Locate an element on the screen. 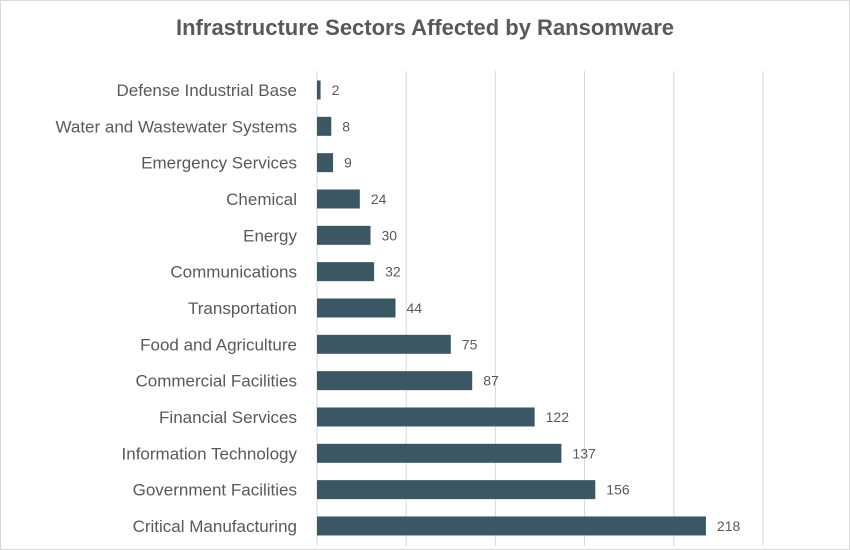  category-label: Food and Agriculture is located at coordinates (218, 344).